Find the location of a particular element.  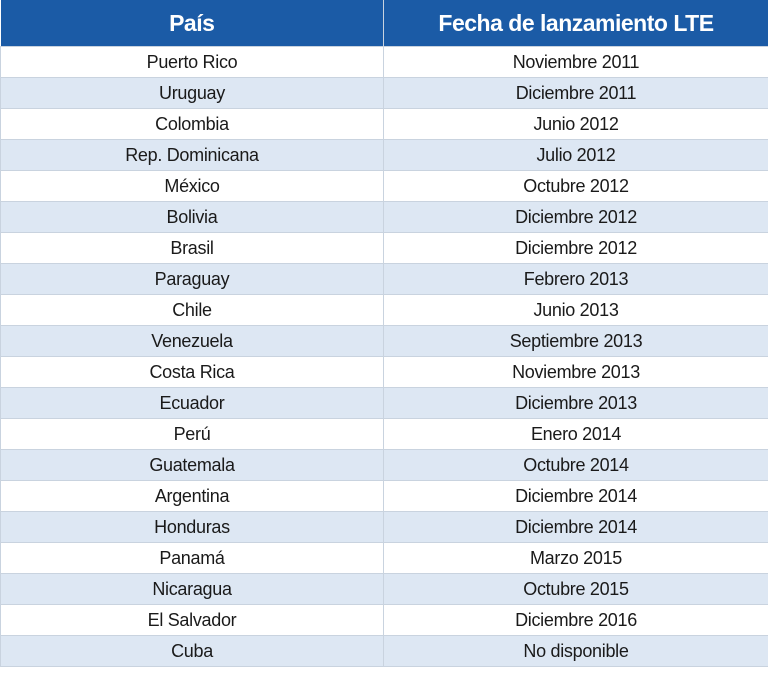

date-cell: Junio 2013 is located at coordinates (575, 310).